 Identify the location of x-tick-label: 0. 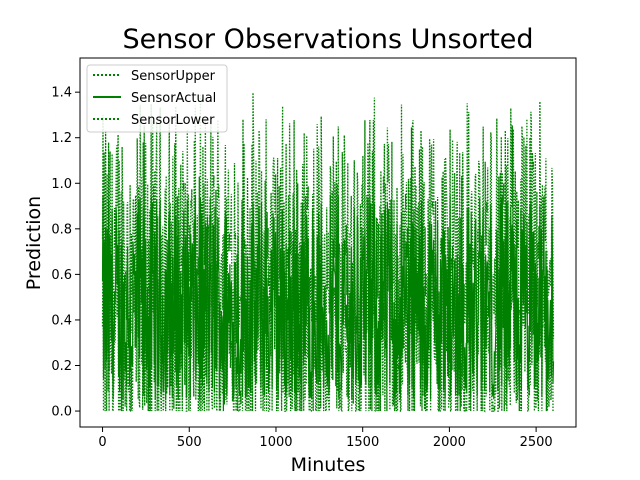
(102, 442).